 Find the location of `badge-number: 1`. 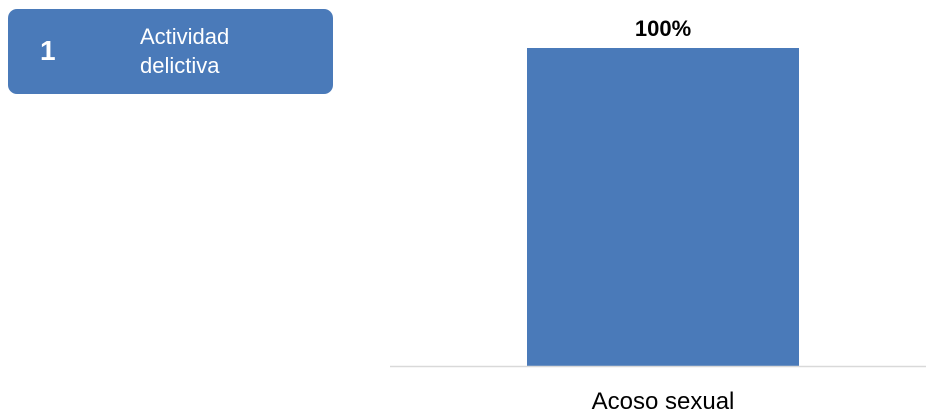

badge-number: 1 is located at coordinates (48, 50).